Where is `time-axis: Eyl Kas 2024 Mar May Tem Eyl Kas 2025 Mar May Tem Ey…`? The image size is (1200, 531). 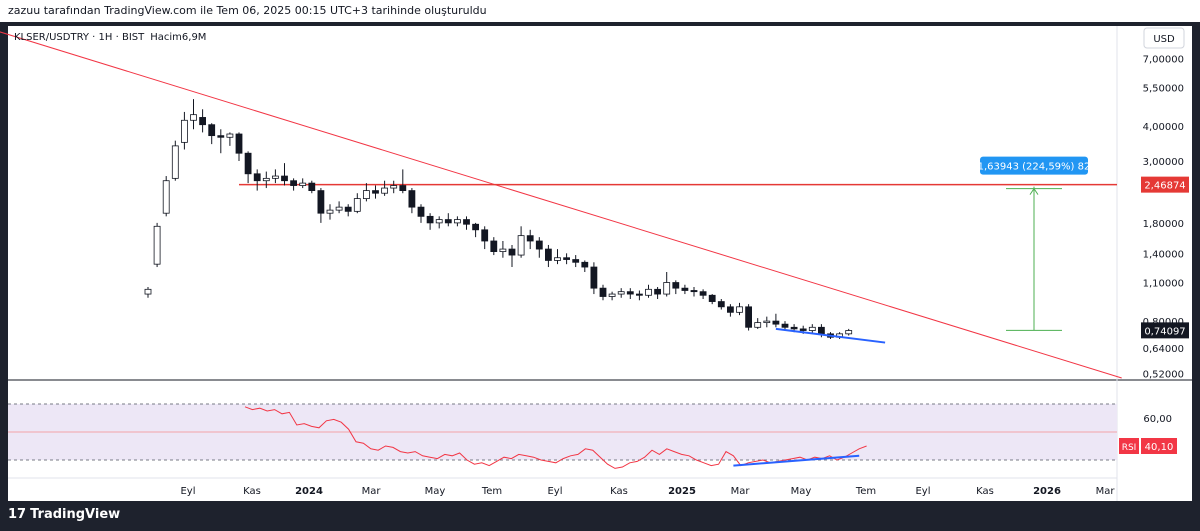 time-axis: Eyl Kas 2024 Mar May Tem Eyl Kas 2025 Mar May Tem Ey… is located at coordinates (562, 487).